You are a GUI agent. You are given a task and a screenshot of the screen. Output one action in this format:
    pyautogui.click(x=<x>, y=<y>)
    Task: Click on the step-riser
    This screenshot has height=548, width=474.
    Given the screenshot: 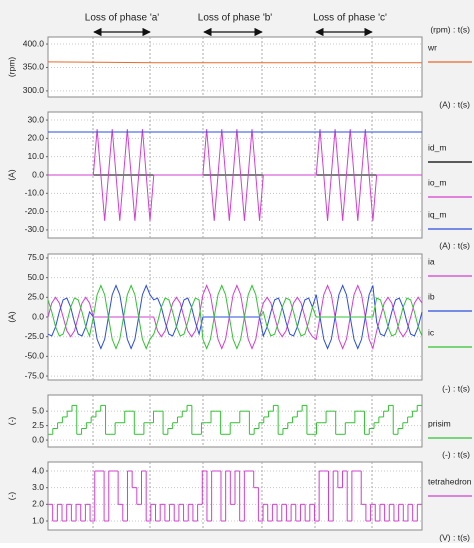 What is the action you would take?
    pyautogui.click(x=235, y=496)
    